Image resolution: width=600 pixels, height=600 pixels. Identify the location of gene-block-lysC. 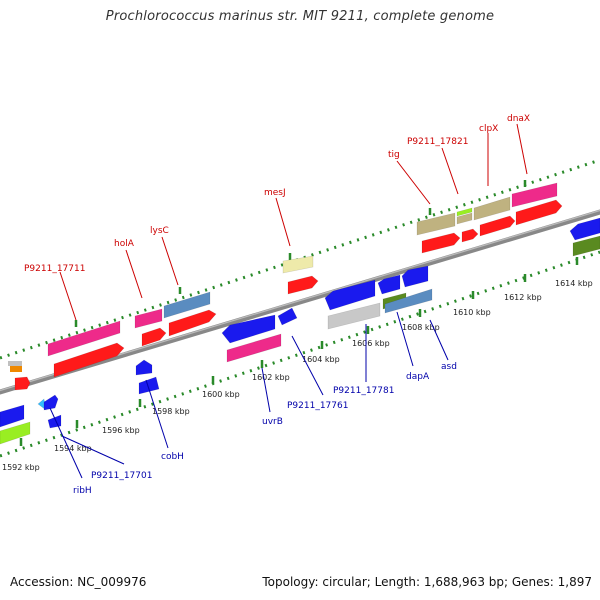
(187, 305).